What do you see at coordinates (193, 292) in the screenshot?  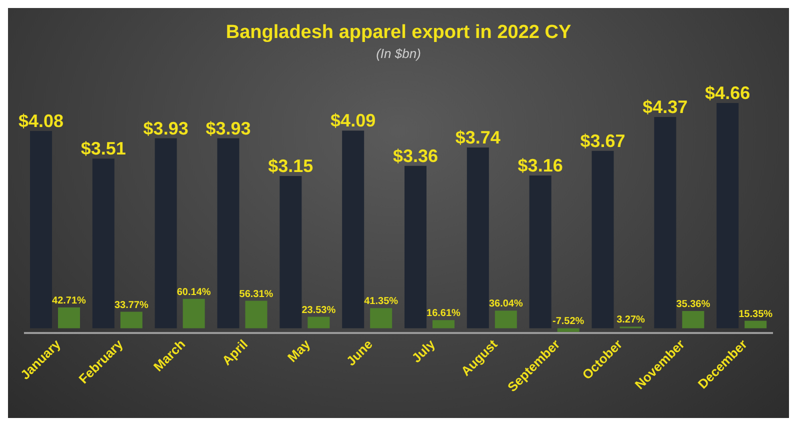 I see `data-label: 60.14%` at bounding box center [193, 292].